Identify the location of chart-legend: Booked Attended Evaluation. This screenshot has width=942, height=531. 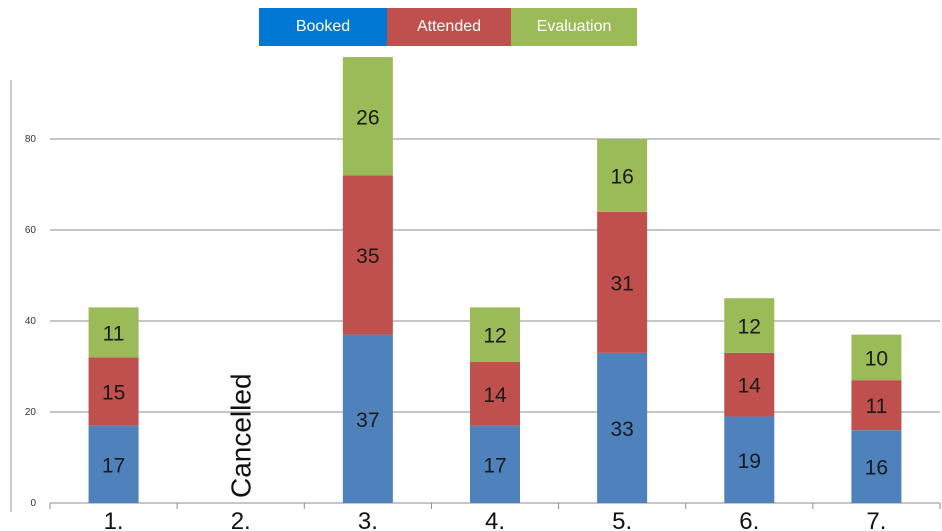
(448, 27).